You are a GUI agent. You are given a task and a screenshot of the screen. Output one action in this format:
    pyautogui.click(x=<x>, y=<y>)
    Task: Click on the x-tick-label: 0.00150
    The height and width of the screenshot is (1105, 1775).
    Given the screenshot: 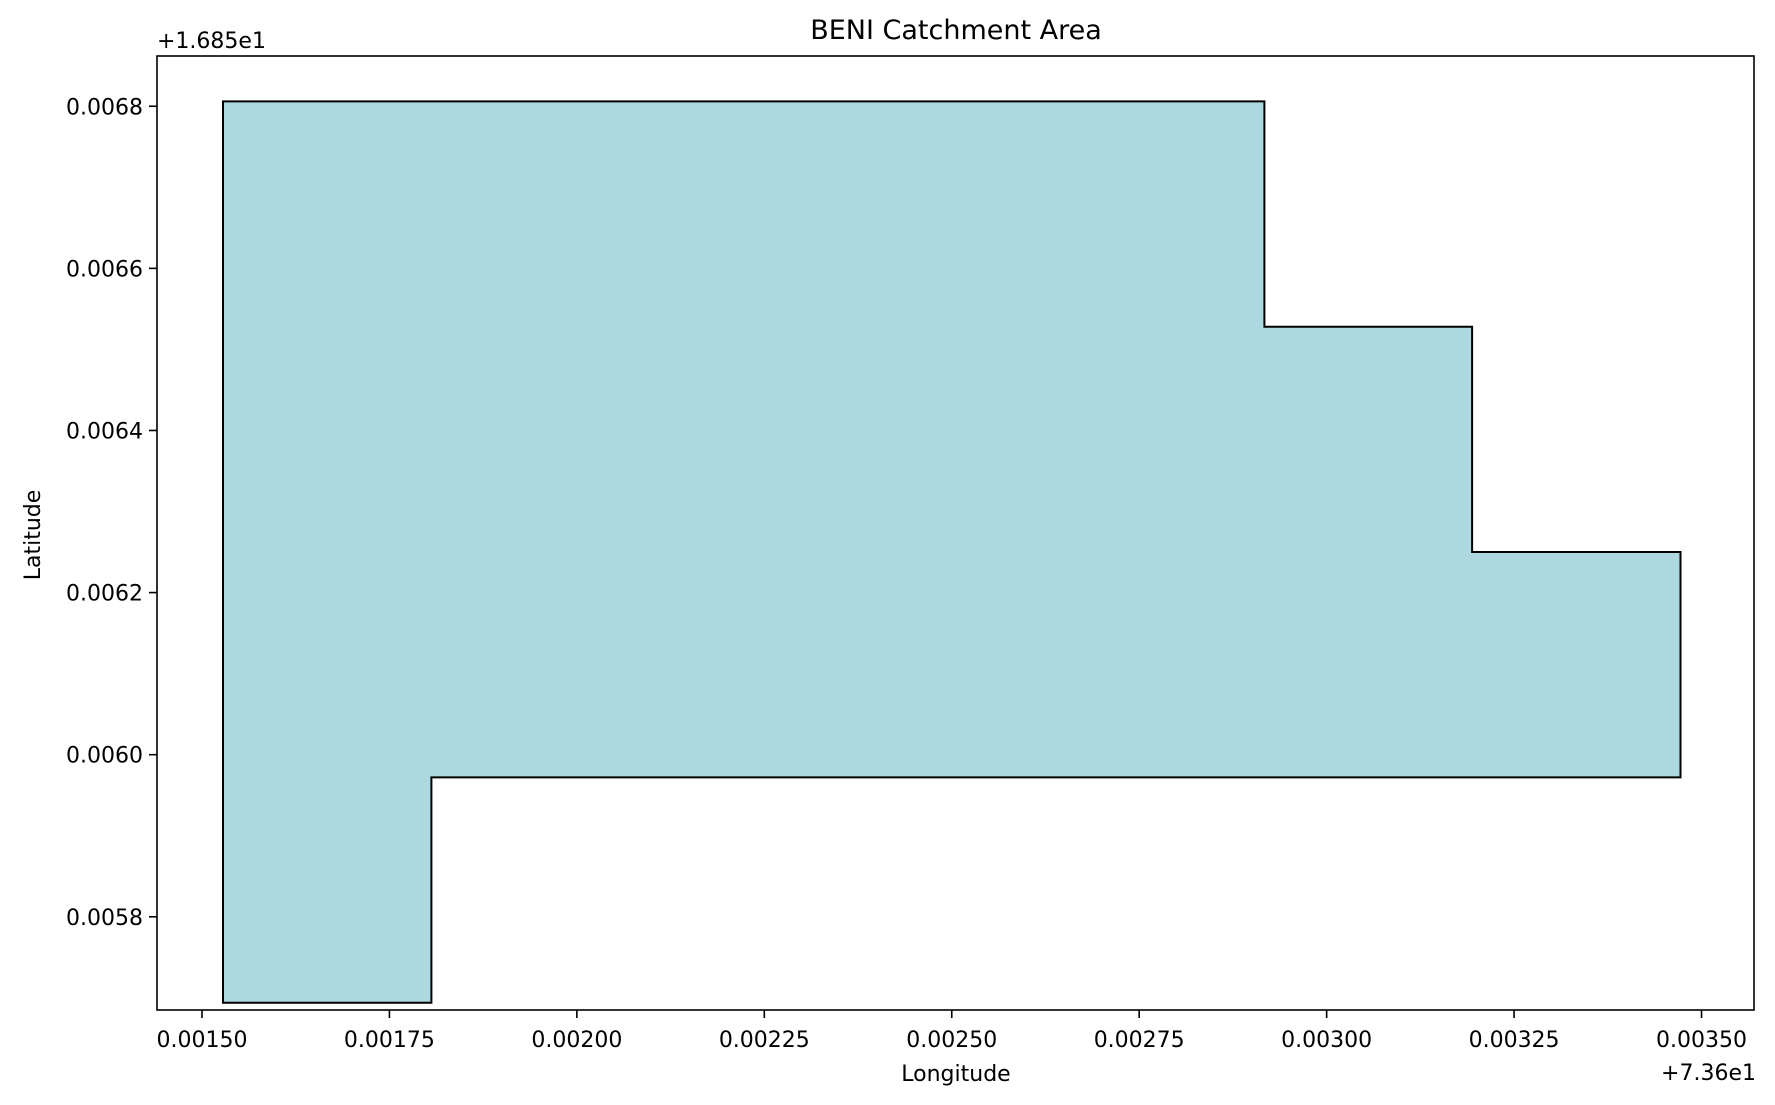 What is the action you would take?
    pyautogui.click(x=201, y=1040)
    